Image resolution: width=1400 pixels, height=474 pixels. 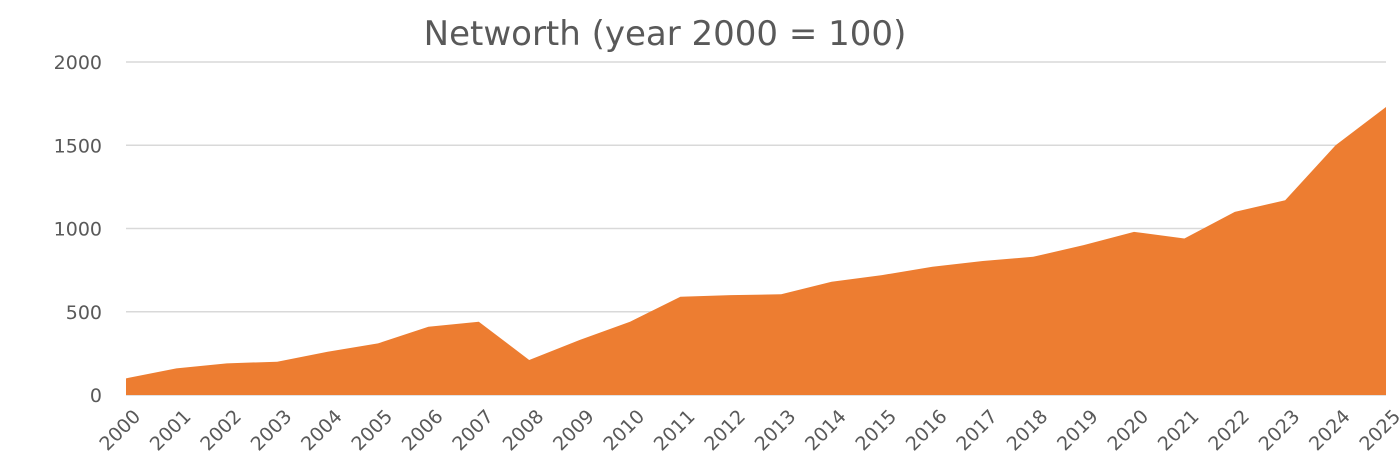 I want to click on x-tick-label: 2020, so click(x=1128, y=431).